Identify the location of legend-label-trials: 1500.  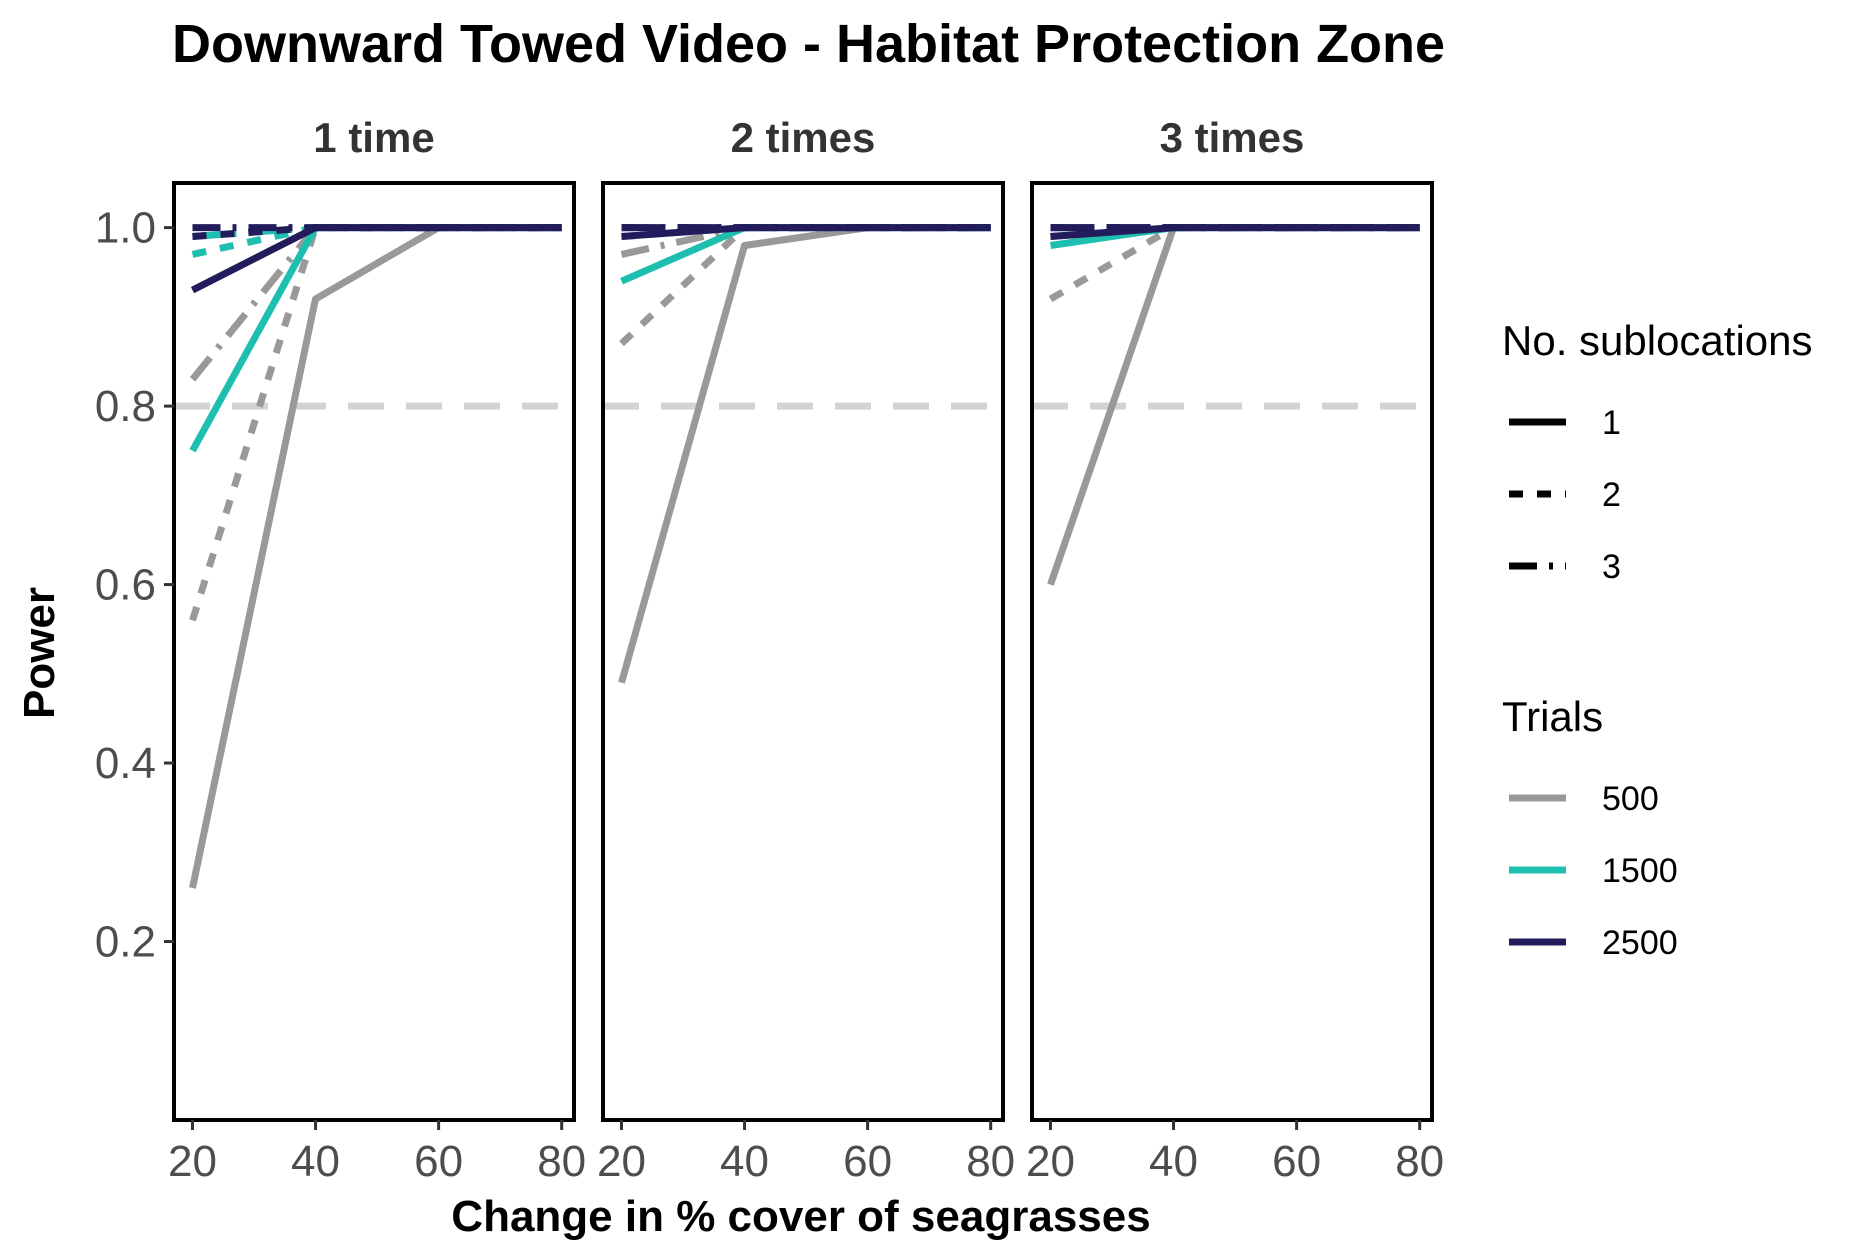
(1640, 871).